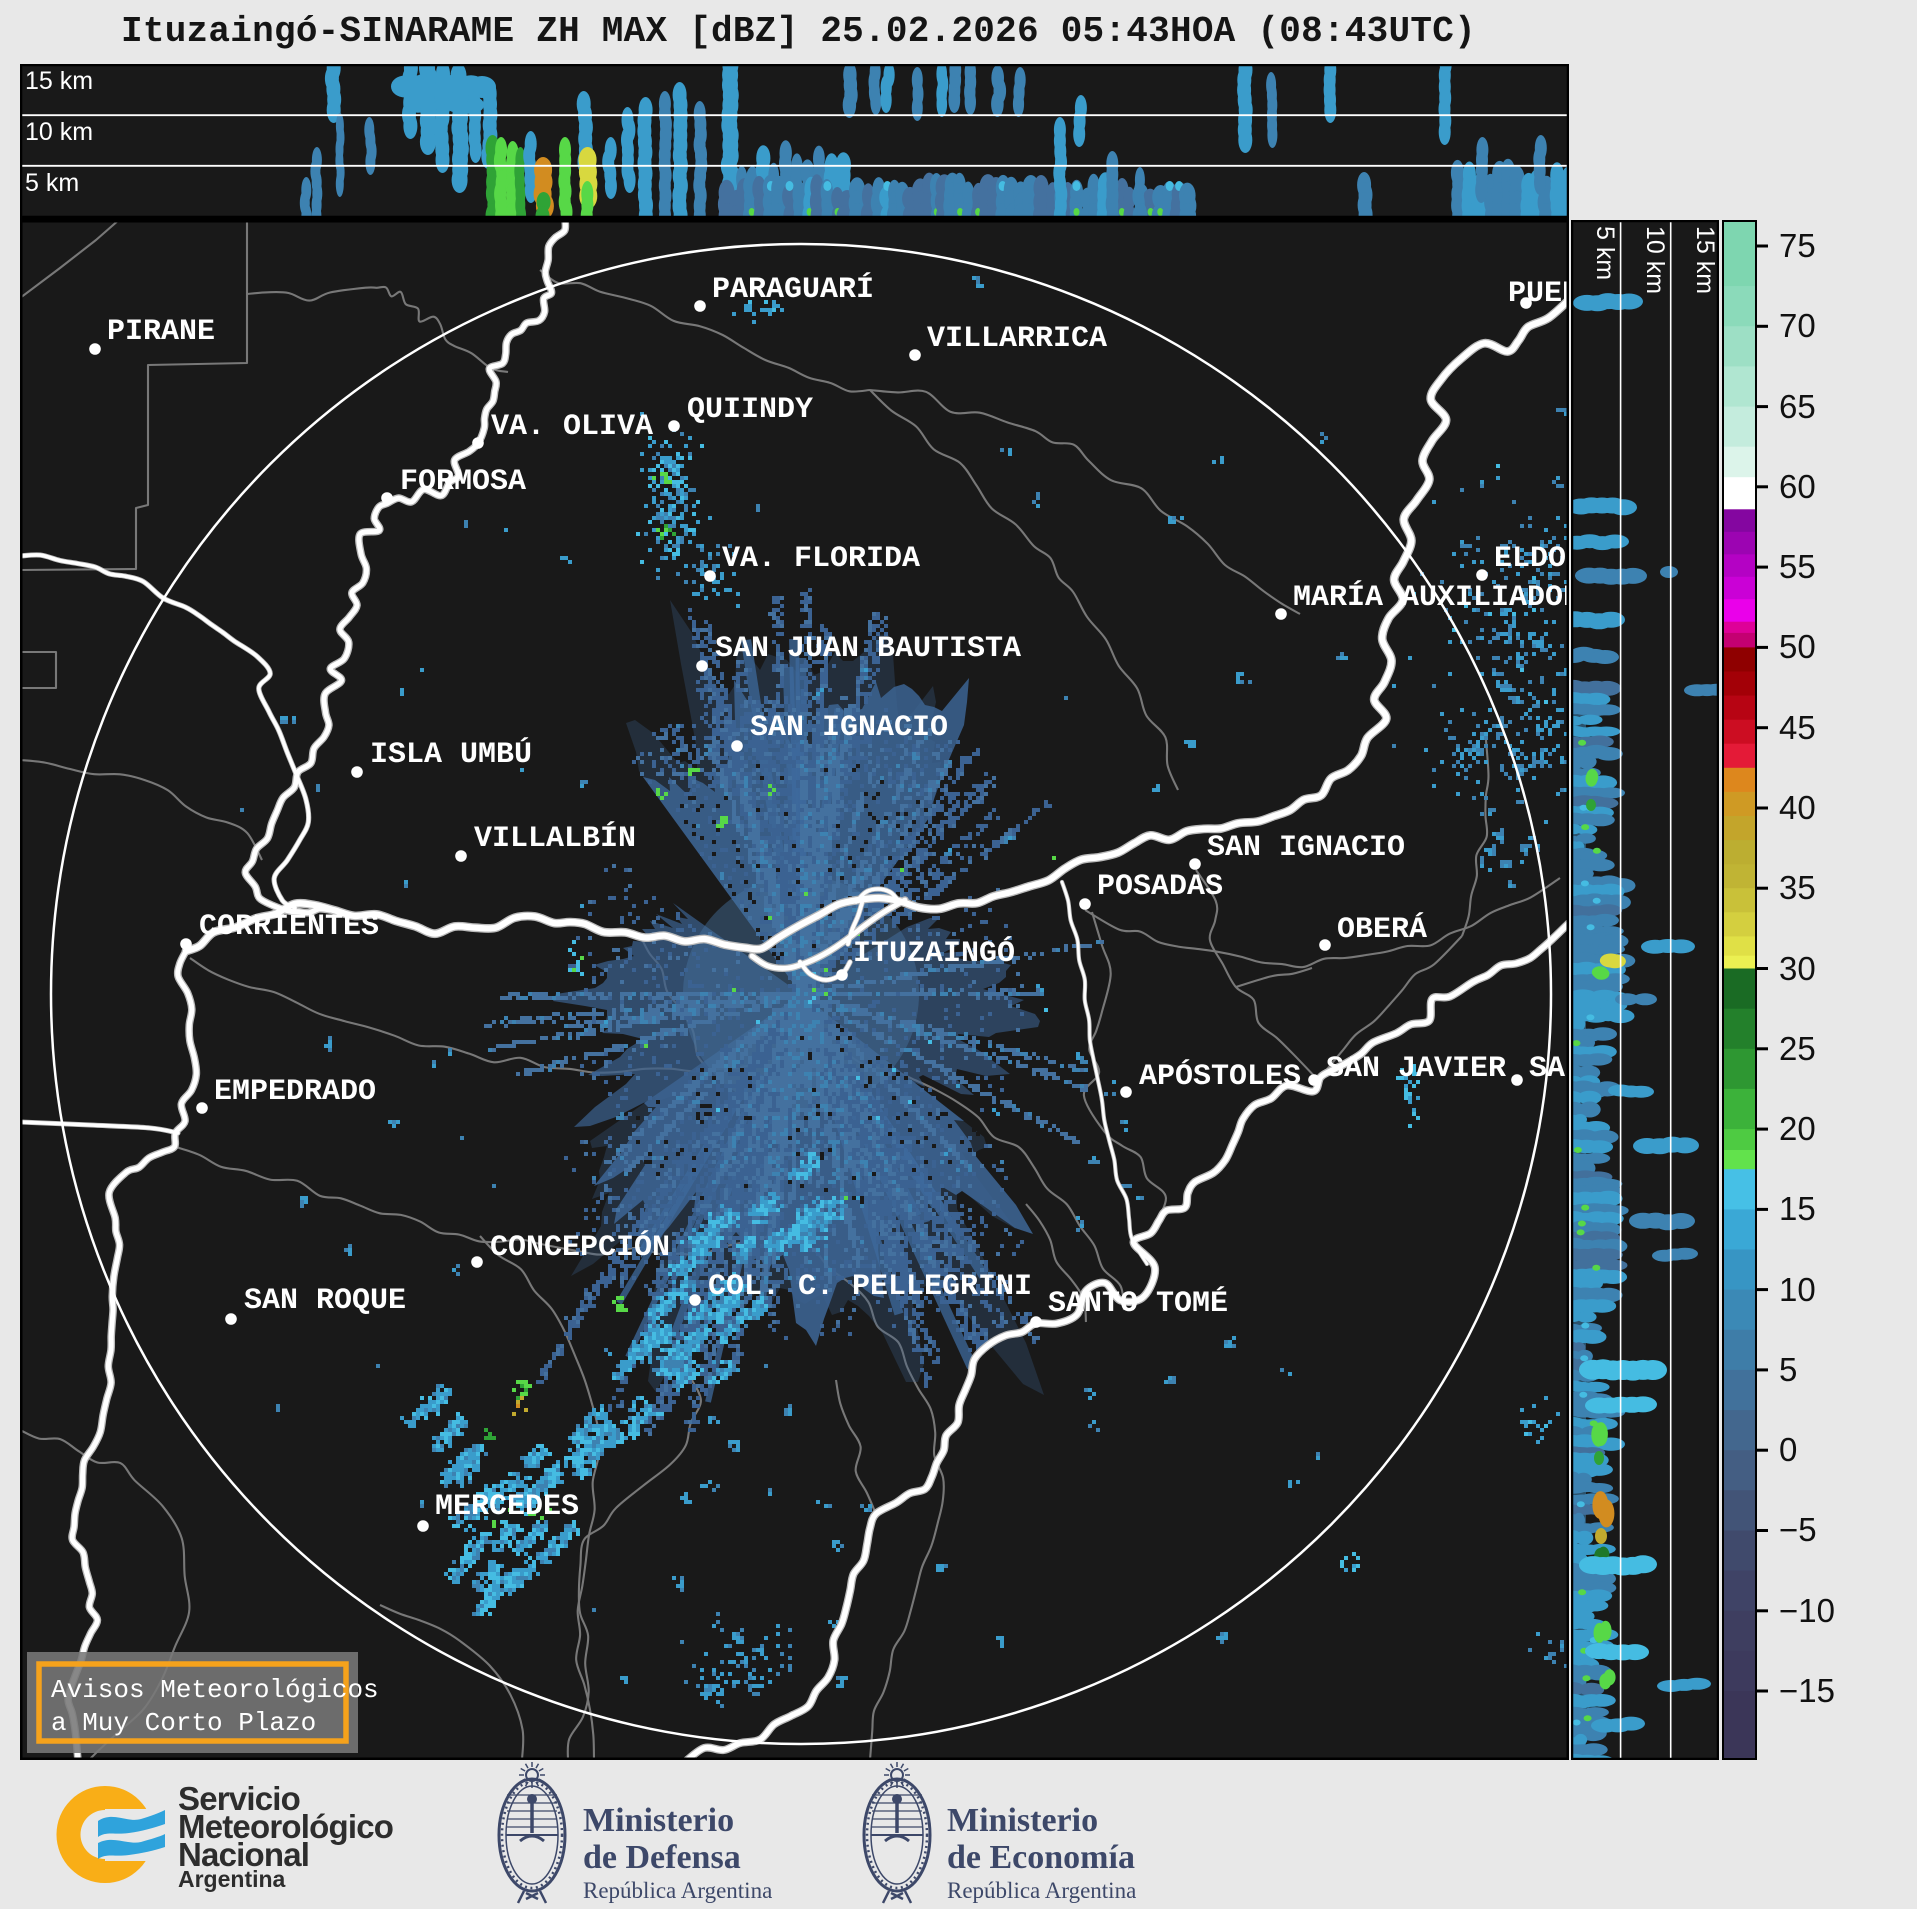 This screenshot has height=1909, width=1917. I want to click on svg-text: SANTO TOMÉ, so click(1138, 1303).